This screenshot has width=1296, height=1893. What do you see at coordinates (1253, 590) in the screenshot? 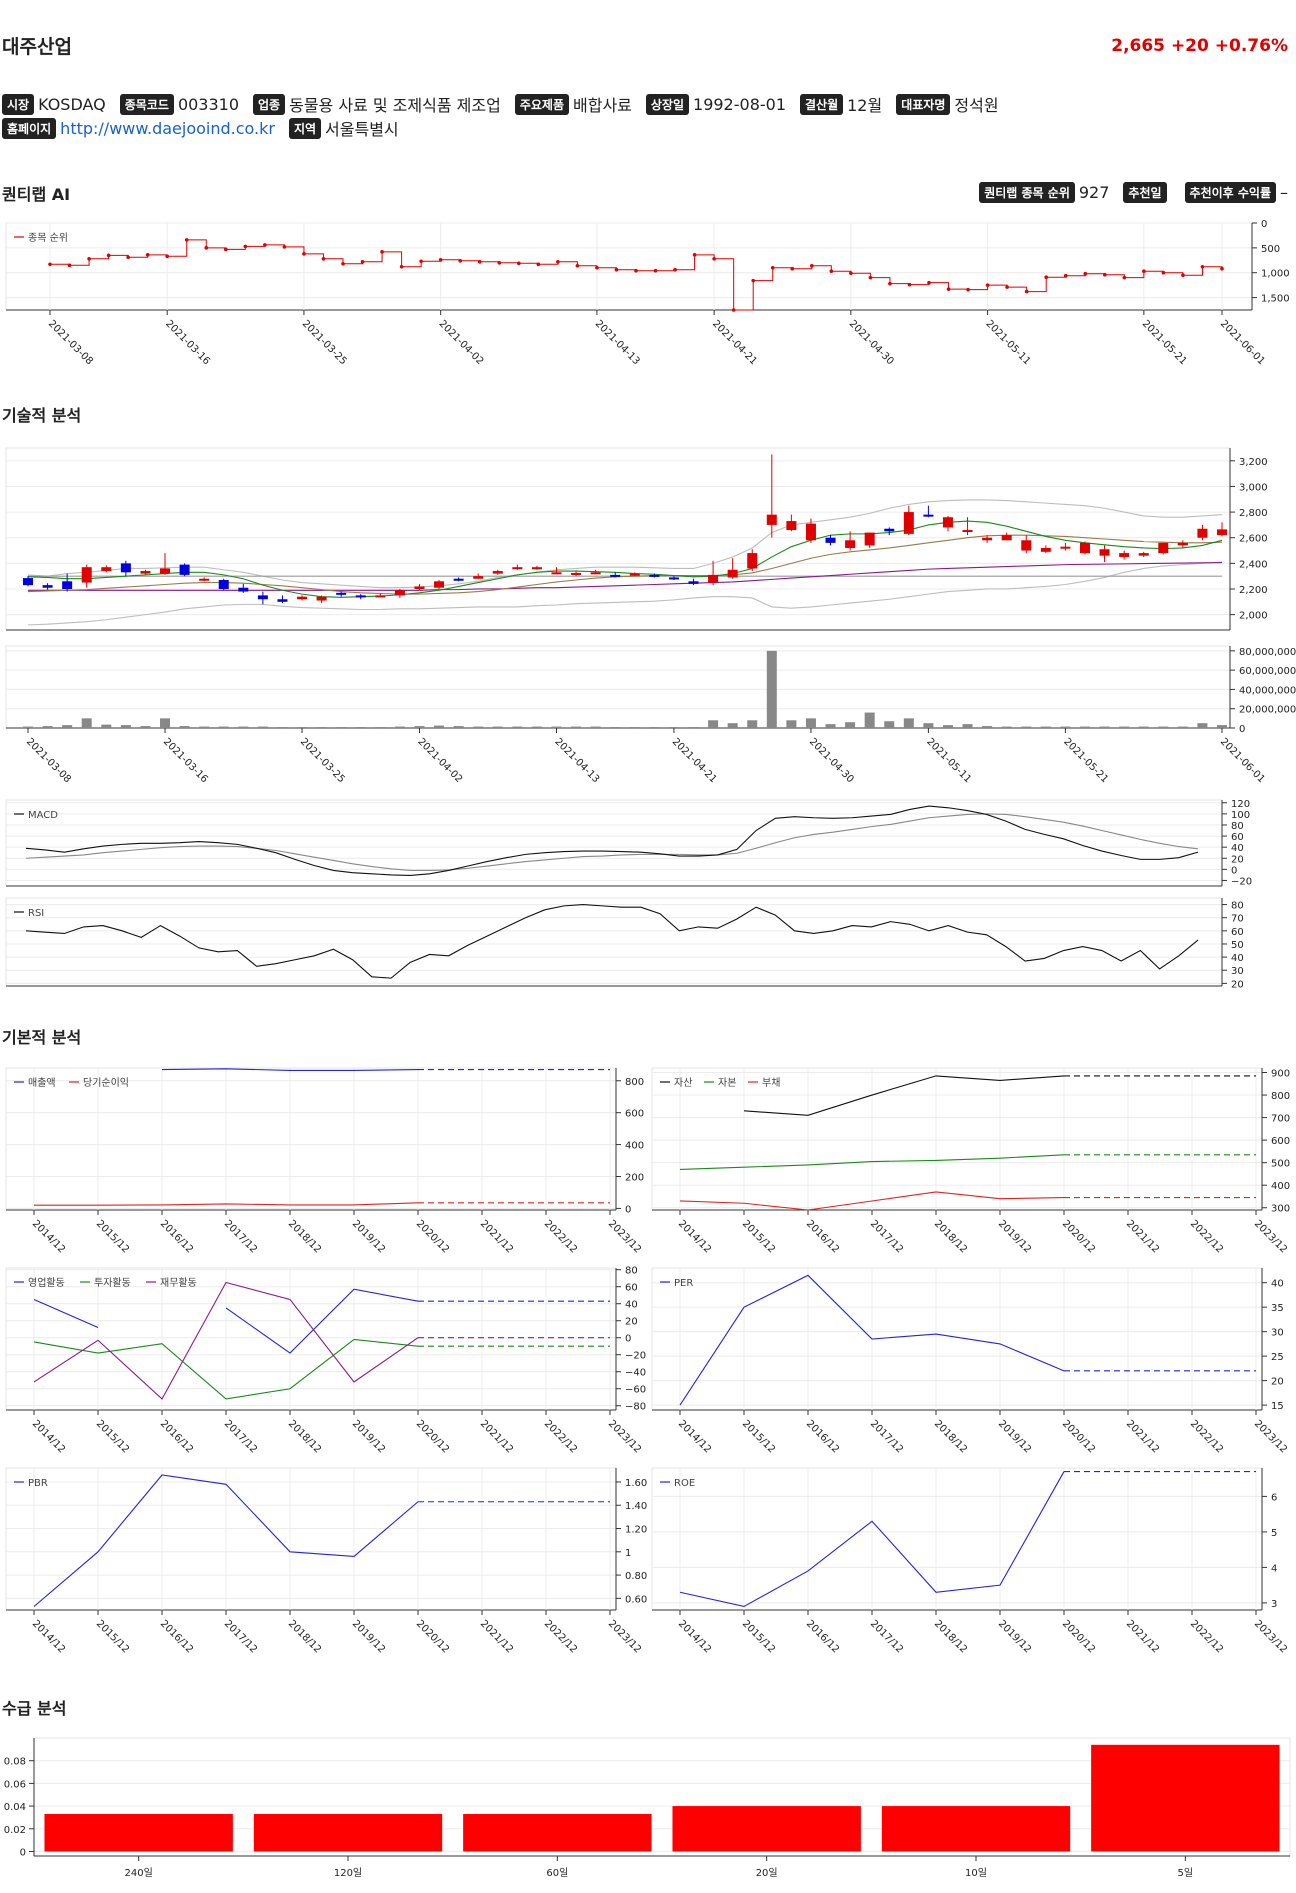
I see `y-tick-label: 2,200` at bounding box center [1253, 590].